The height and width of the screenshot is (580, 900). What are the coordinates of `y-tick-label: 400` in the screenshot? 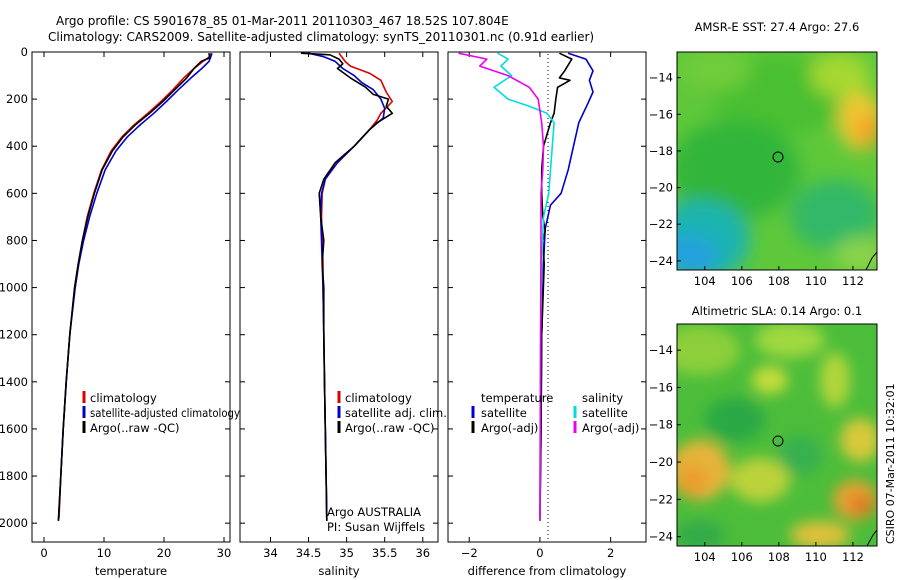 It's located at (17, 146).